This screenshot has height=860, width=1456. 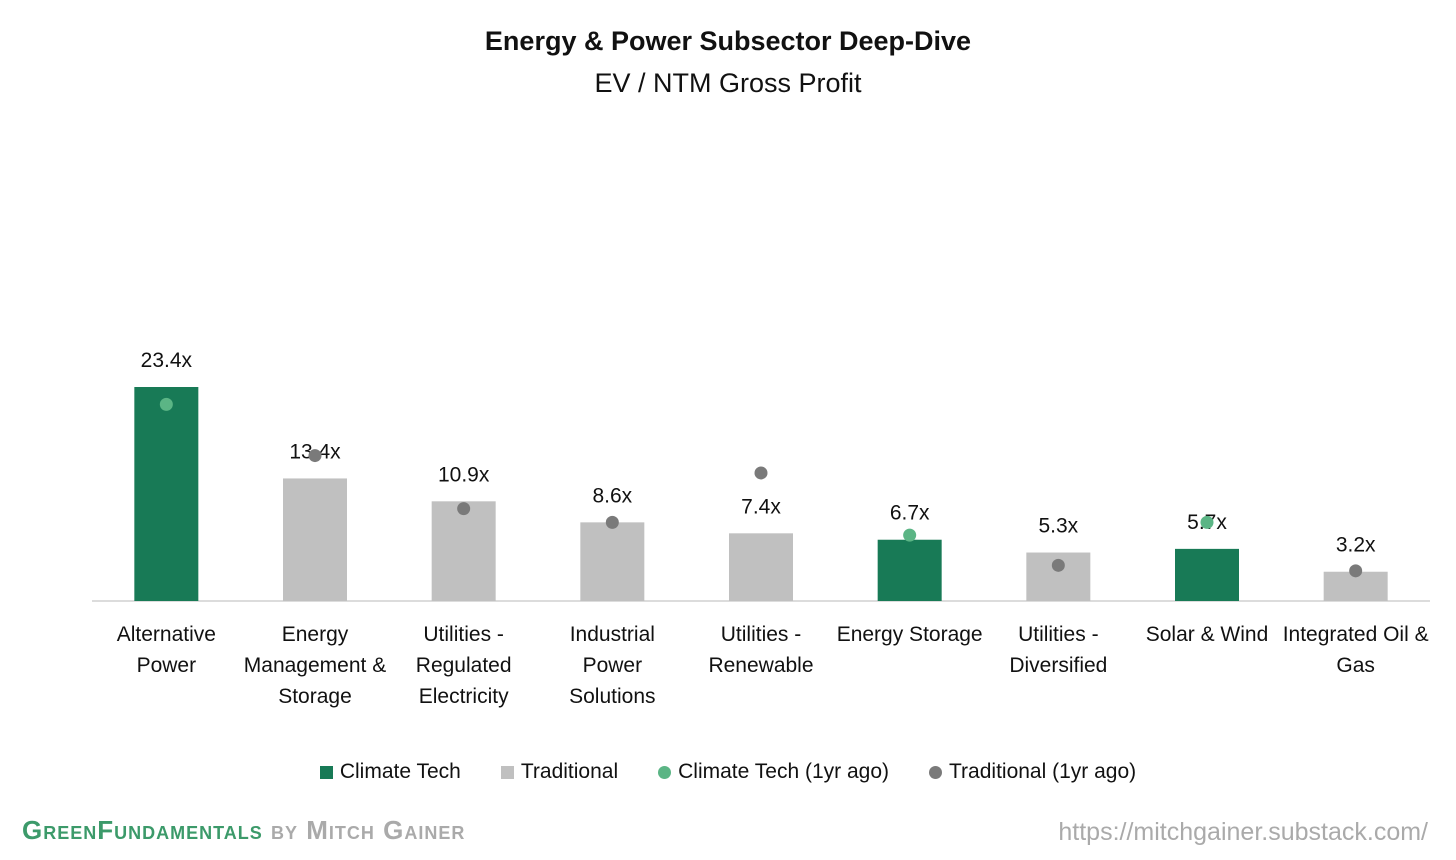 I want to click on legend-label: Climate Tech, so click(x=400, y=771).